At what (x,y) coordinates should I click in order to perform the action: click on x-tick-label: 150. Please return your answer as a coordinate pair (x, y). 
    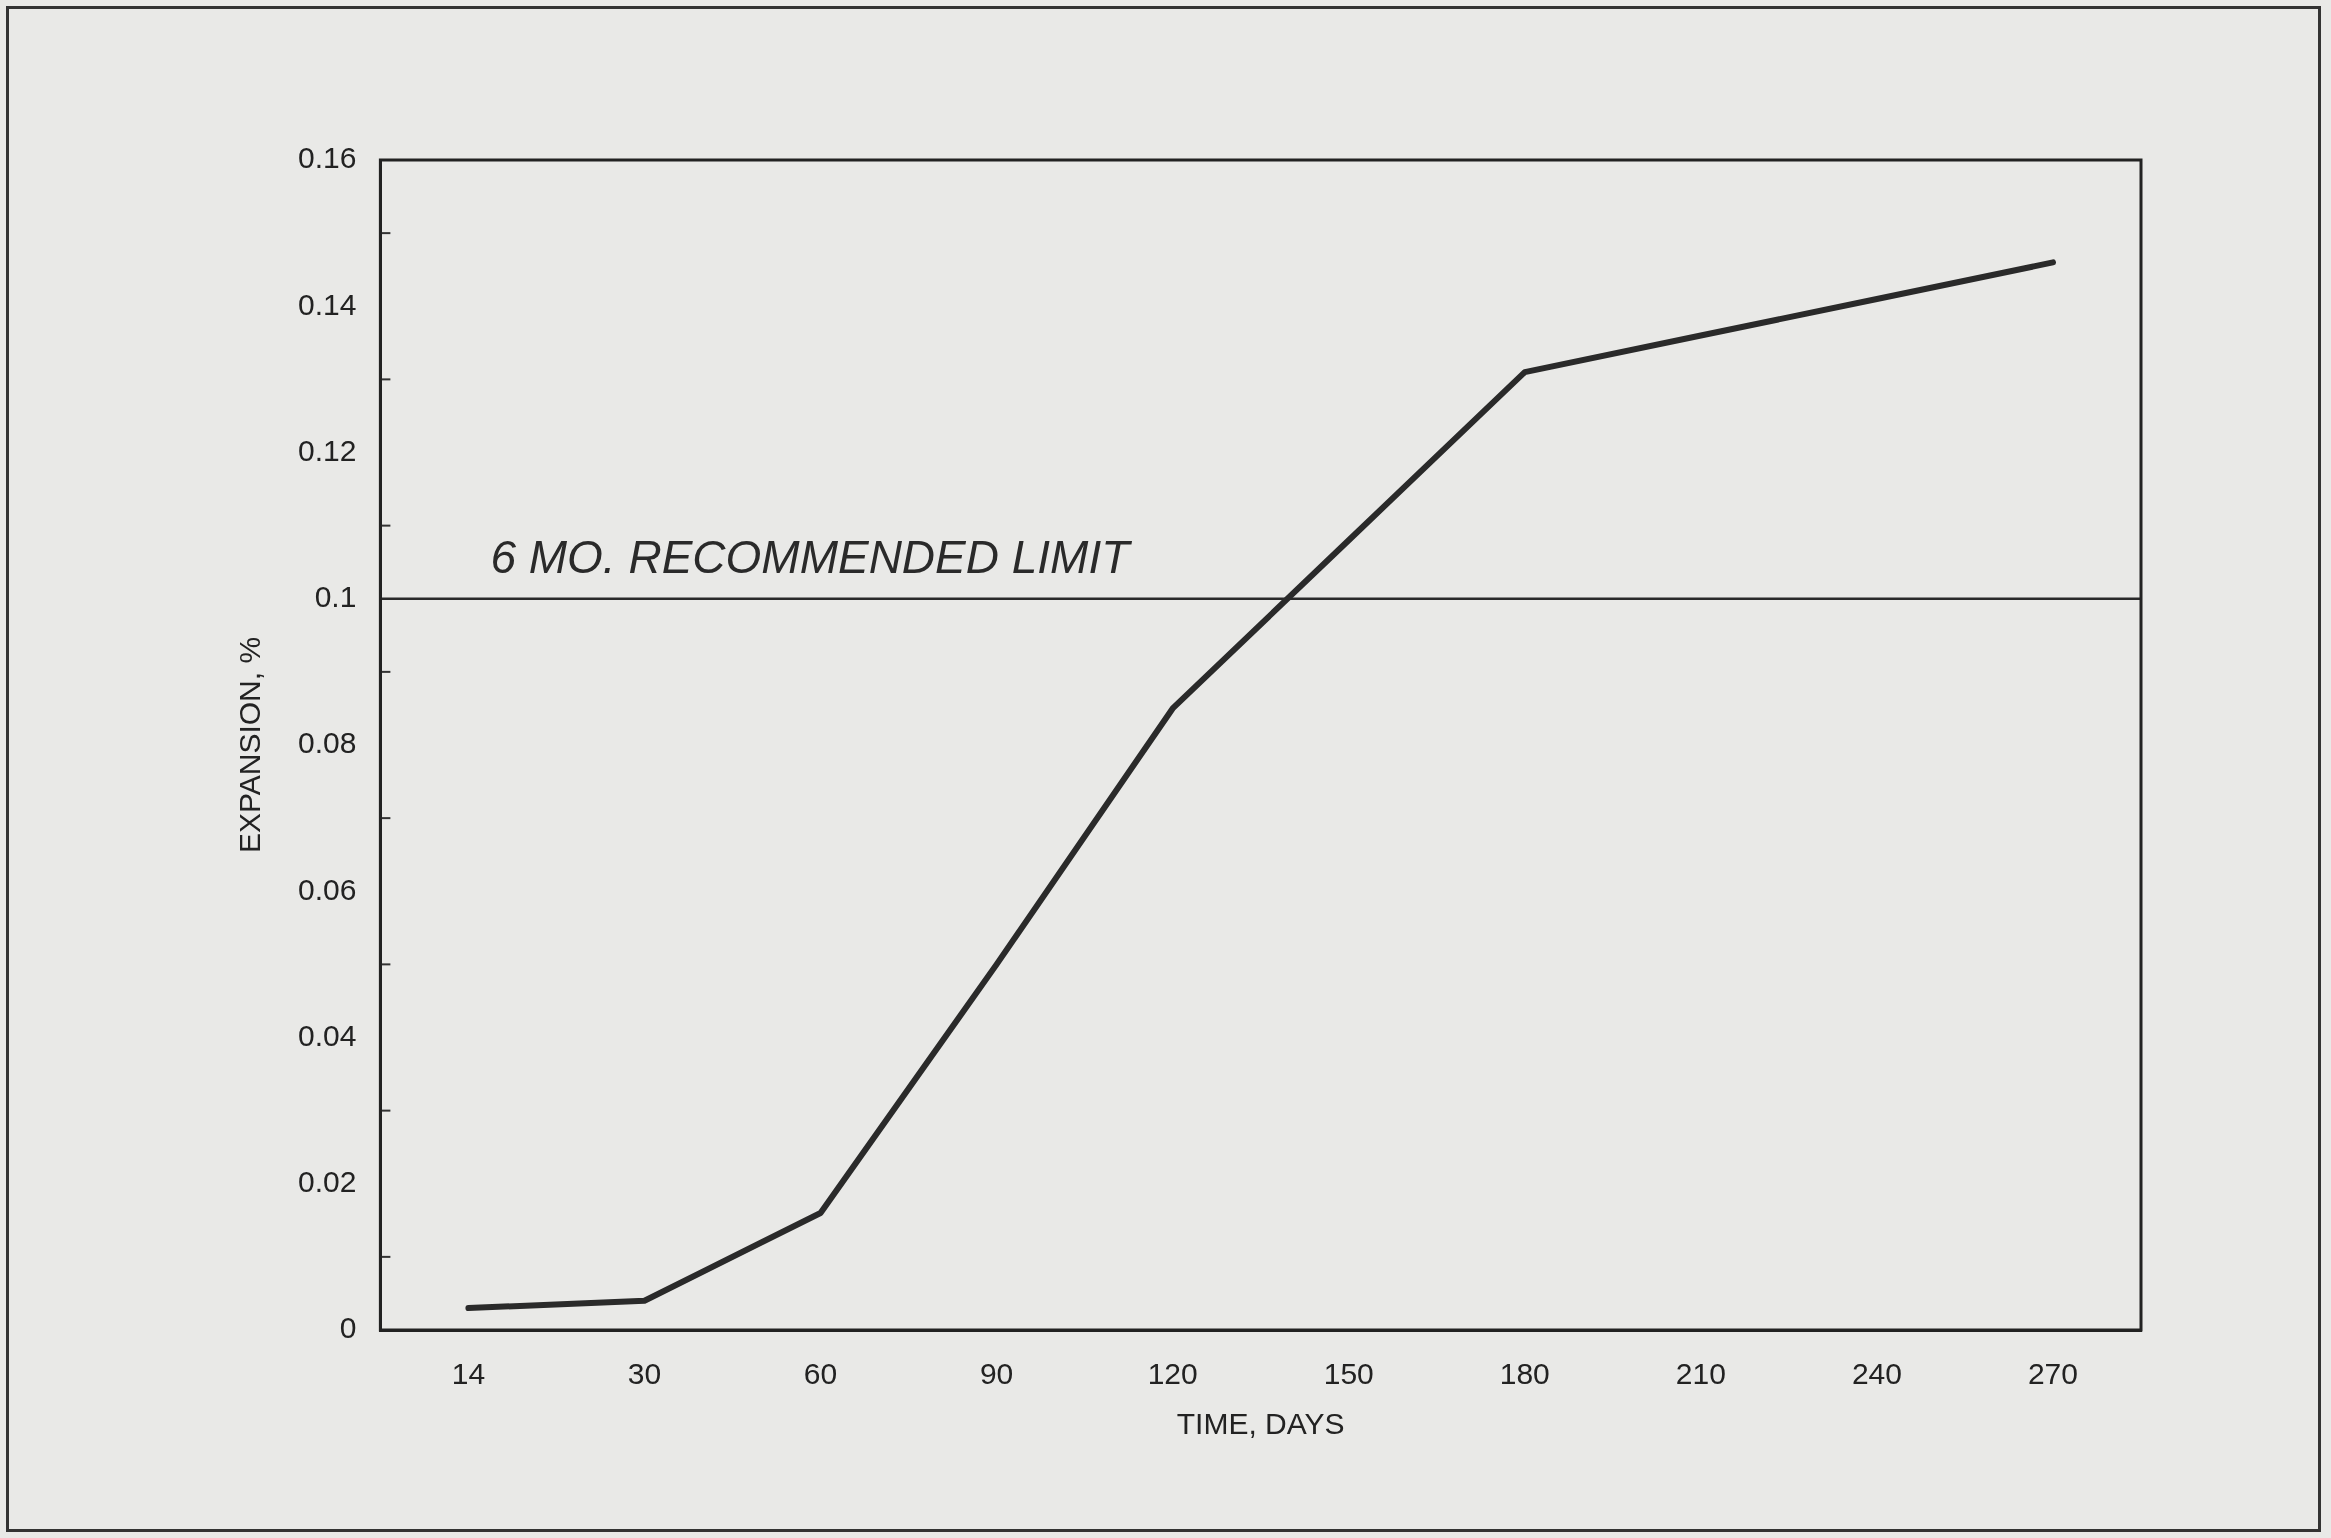
    Looking at the image, I should click on (1348, 1374).